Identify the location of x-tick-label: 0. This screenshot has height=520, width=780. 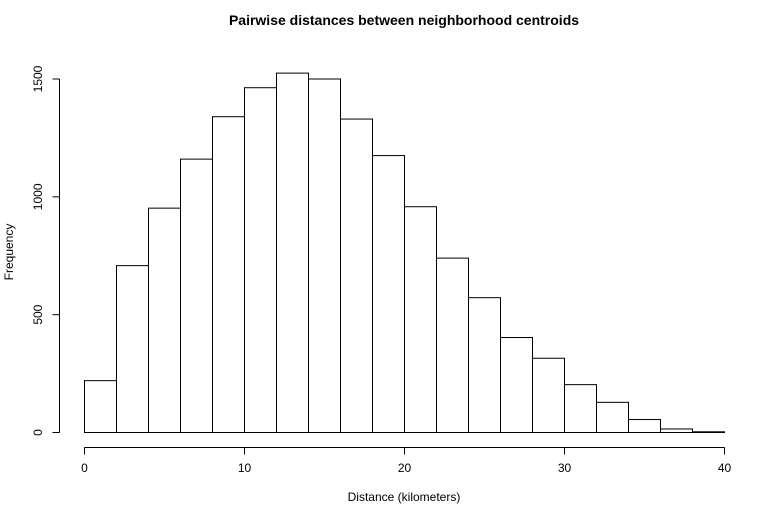
(84, 468).